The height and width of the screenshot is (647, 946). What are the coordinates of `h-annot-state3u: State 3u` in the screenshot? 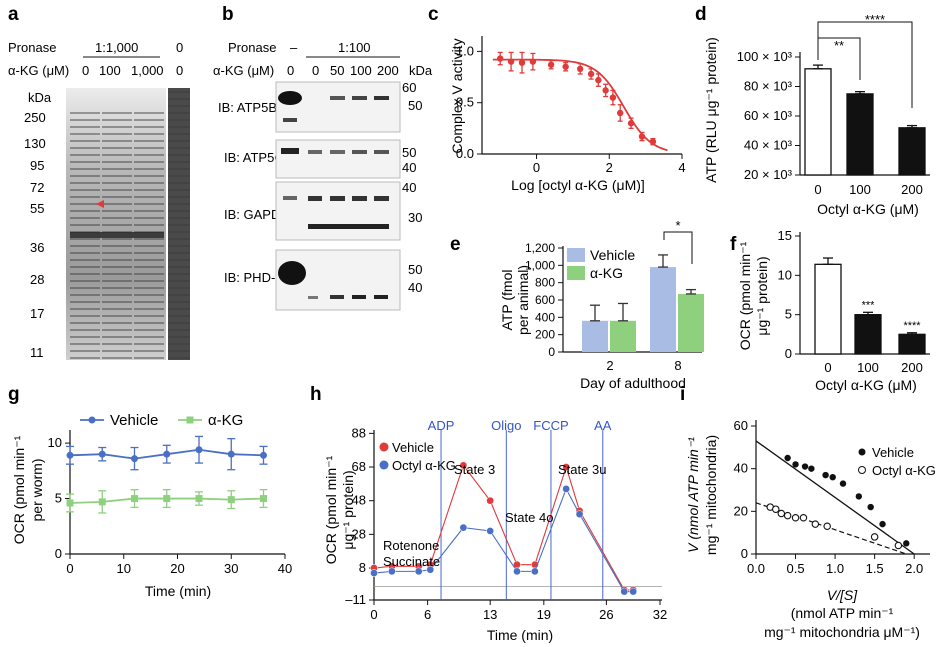 It's located at (582, 469).